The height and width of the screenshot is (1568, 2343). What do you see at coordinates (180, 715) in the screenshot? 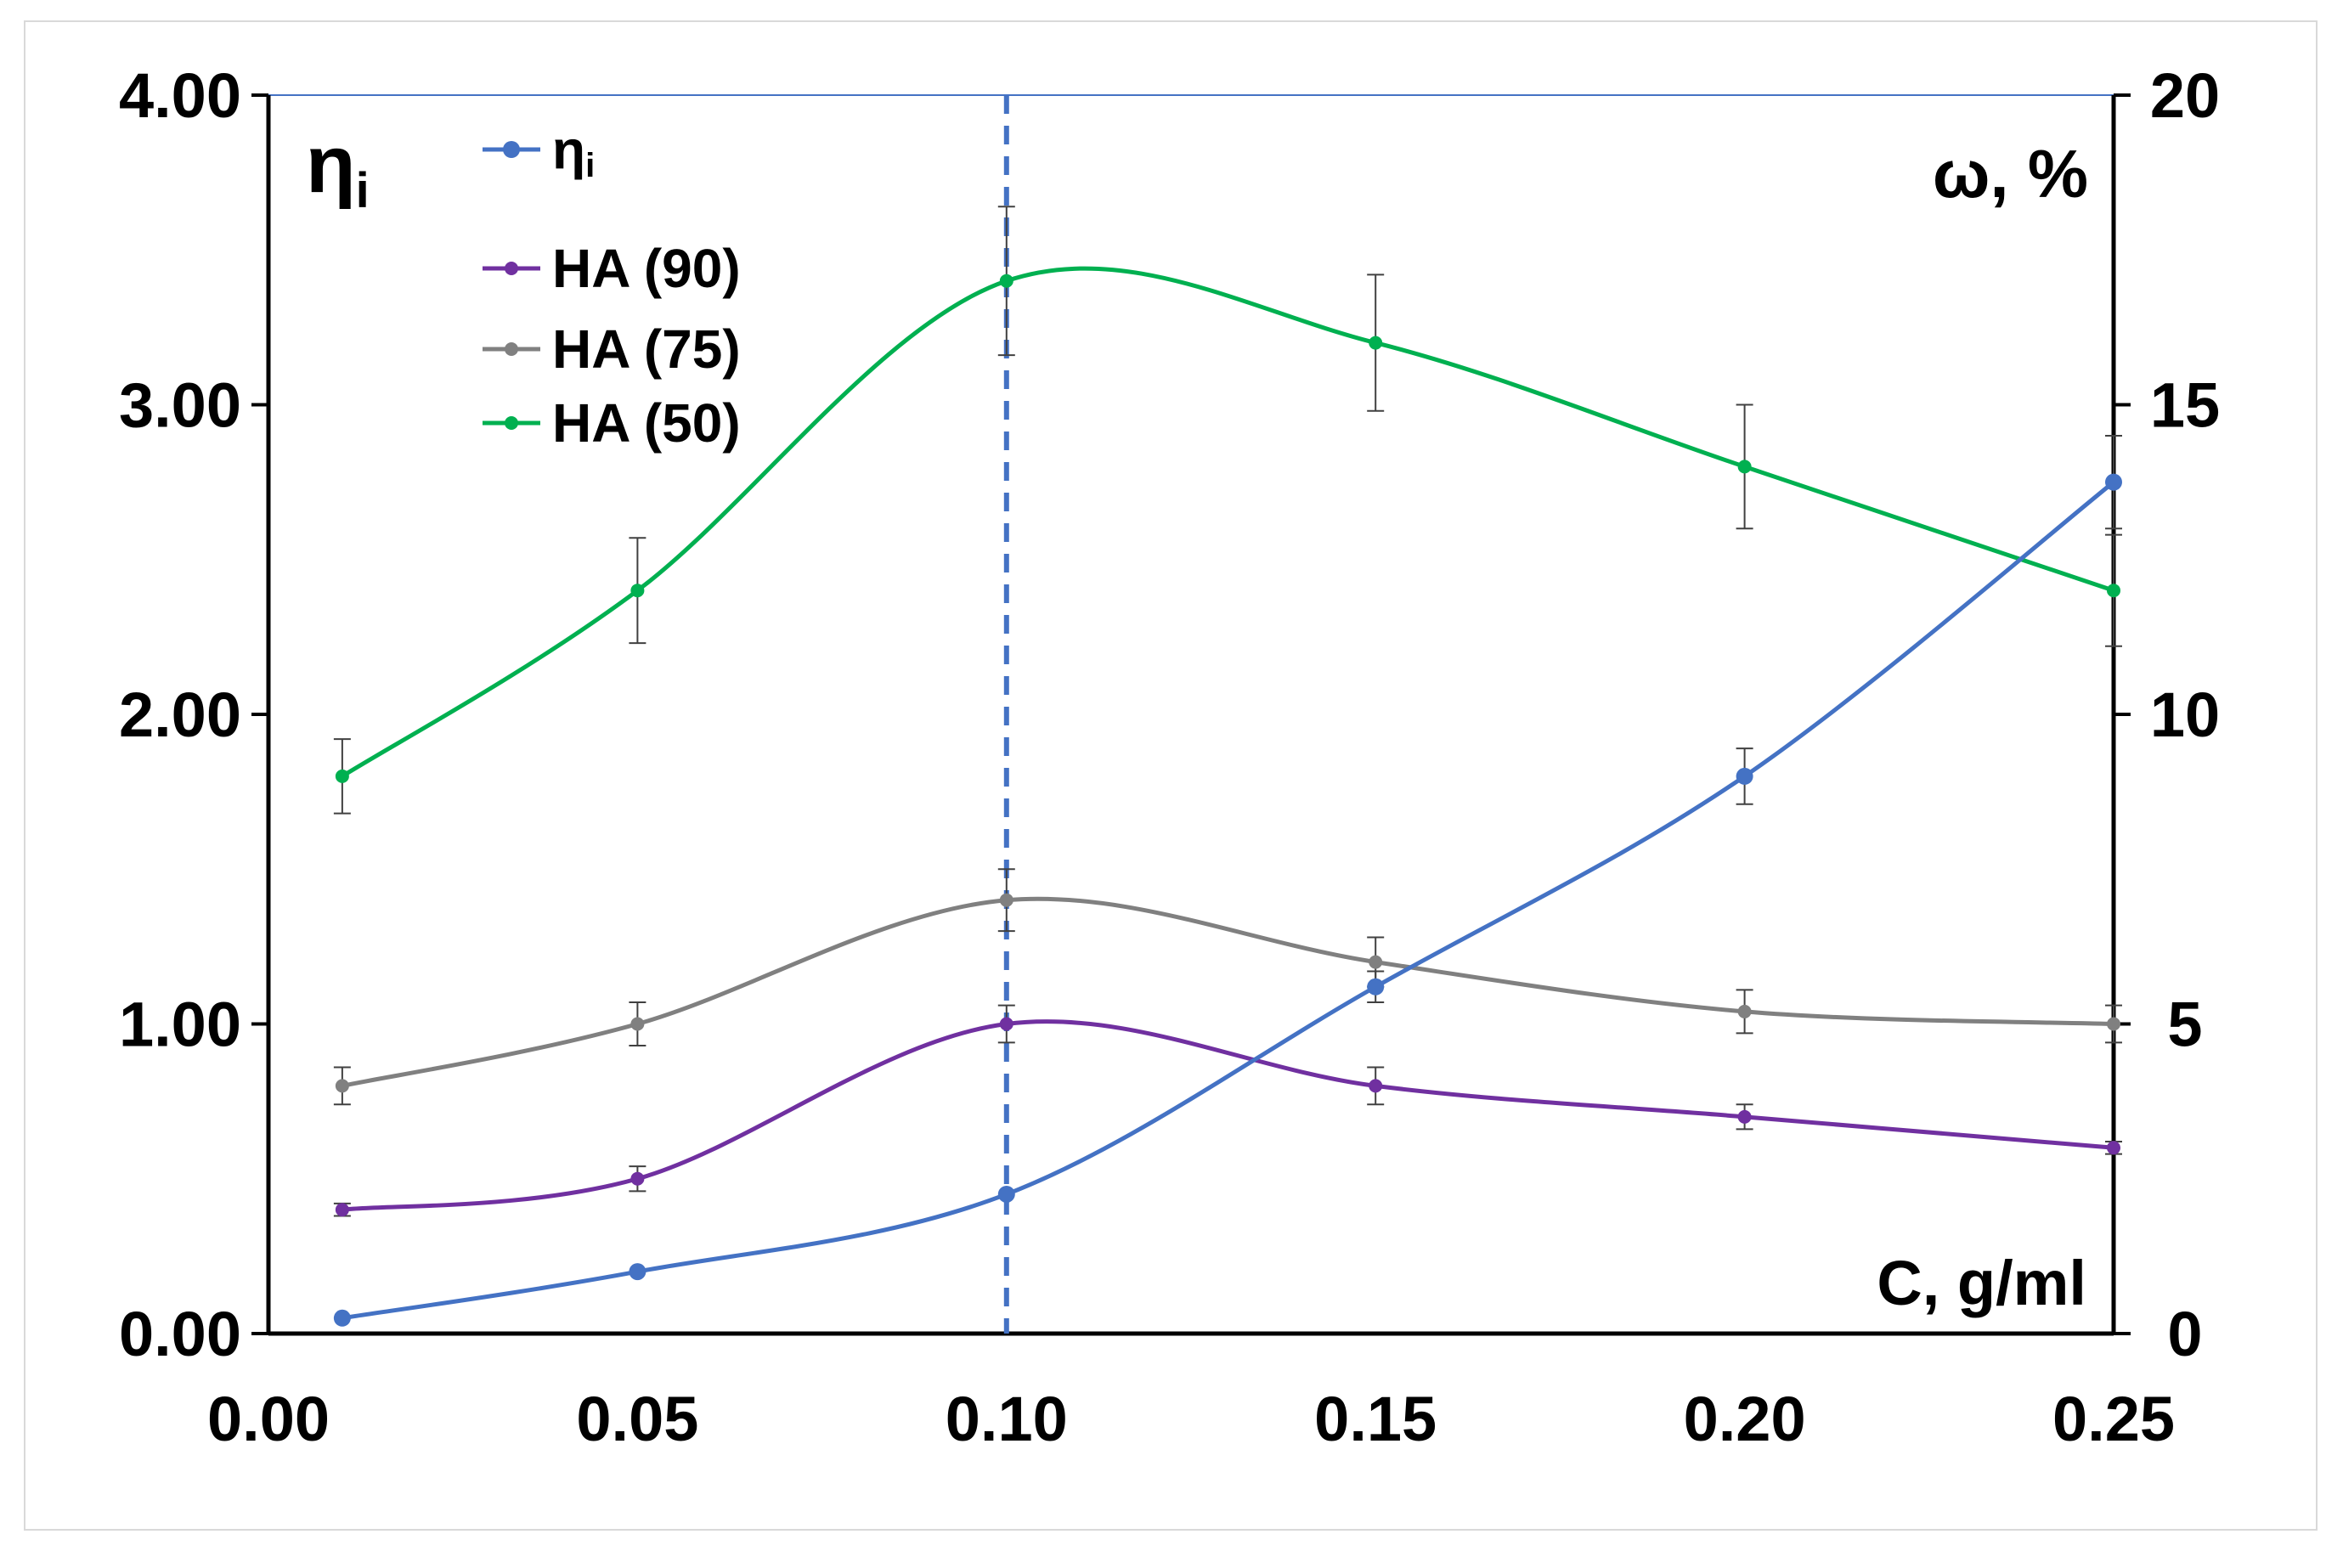
I see `left-tick-label: 2.00` at bounding box center [180, 715].